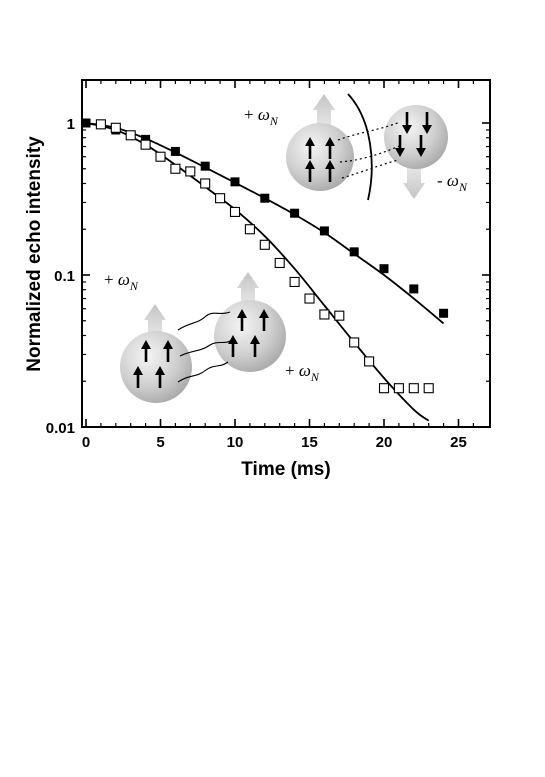 This screenshot has height=777, width=545. Describe the element at coordinates (414, 182) in the screenshot. I see `magnetization-down-arrow` at that location.